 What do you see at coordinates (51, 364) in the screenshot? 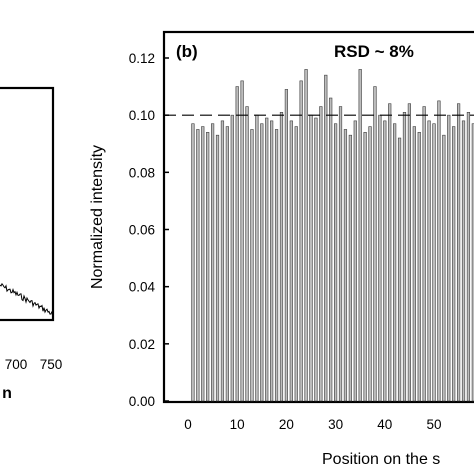
I see `panel-a-x-tick-750: 750` at bounding box center [51, 364].